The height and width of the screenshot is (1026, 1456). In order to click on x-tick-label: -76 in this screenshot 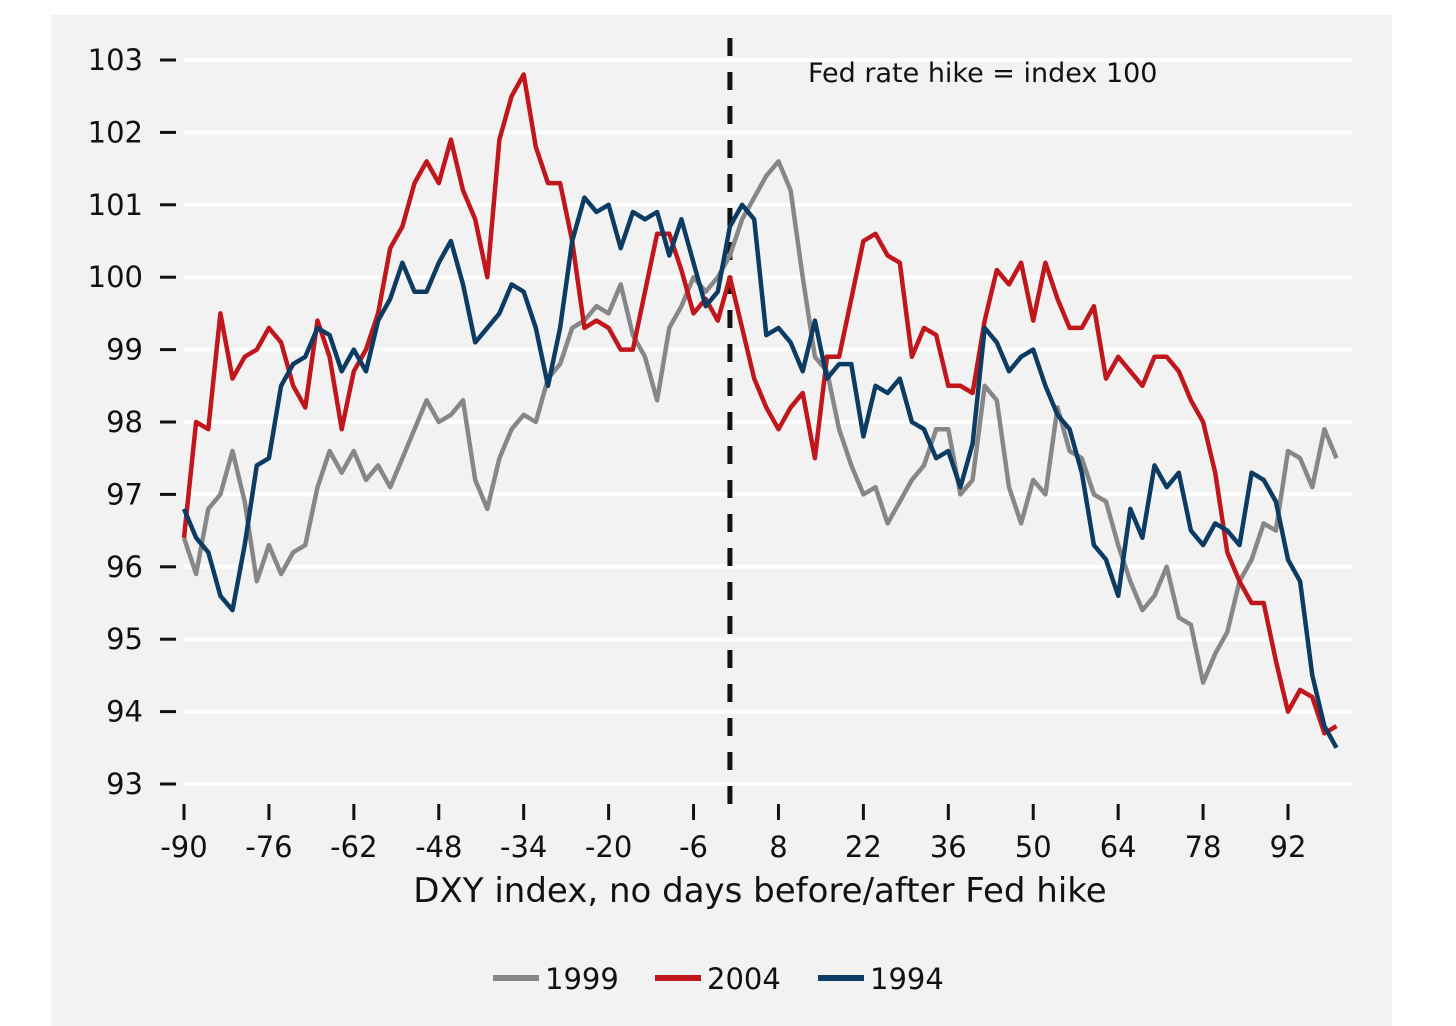, I will do `click(268, 847)`.